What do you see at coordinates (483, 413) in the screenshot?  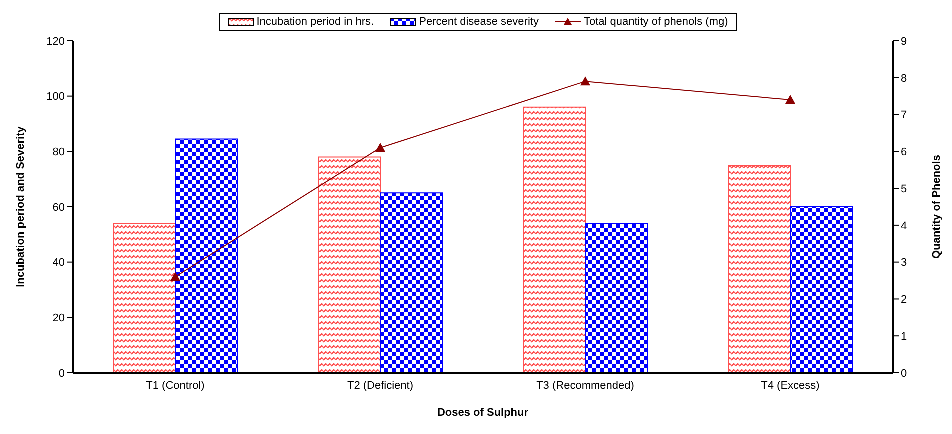 I see `x-axis-title: Doses of Sulphur` at bounding box center [483, 413].